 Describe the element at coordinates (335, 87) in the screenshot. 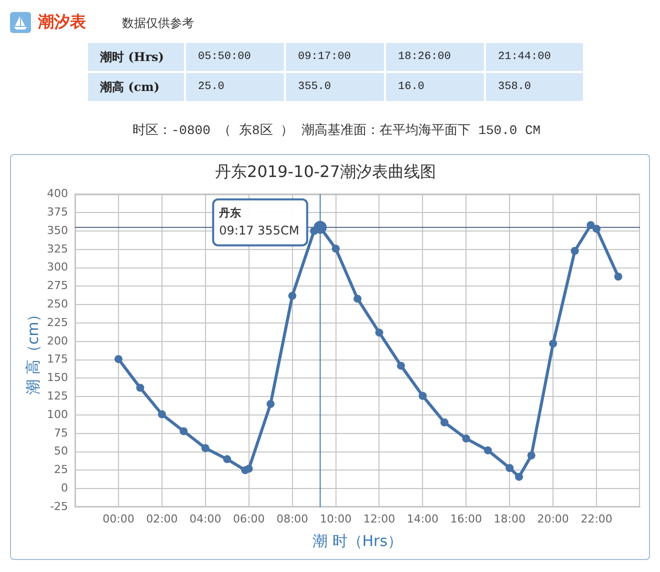

I see `data-label: 355.0` at that location.